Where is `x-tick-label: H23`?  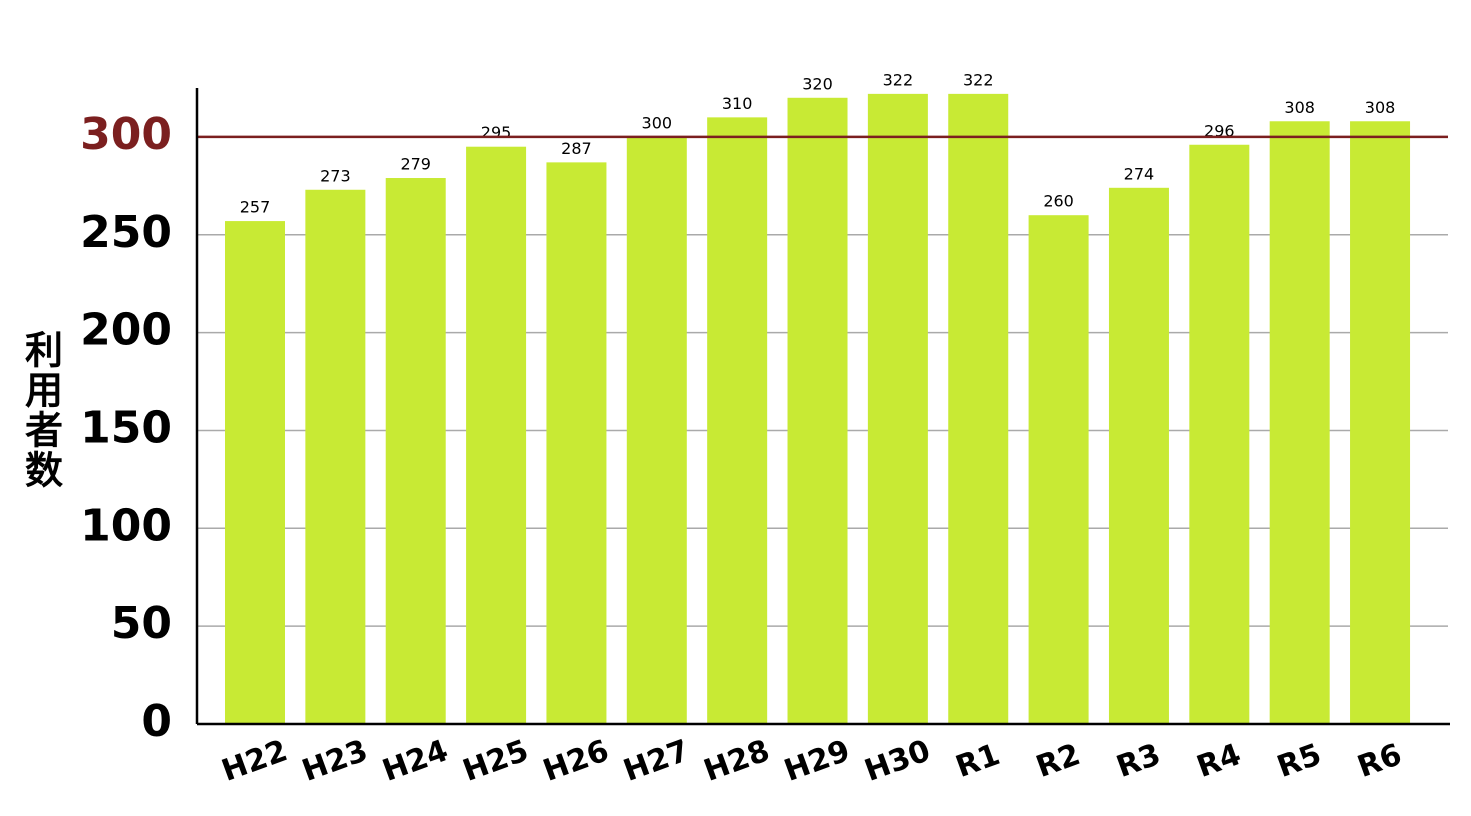 x-tick-label: H23 is located at coordinates (335, 761).